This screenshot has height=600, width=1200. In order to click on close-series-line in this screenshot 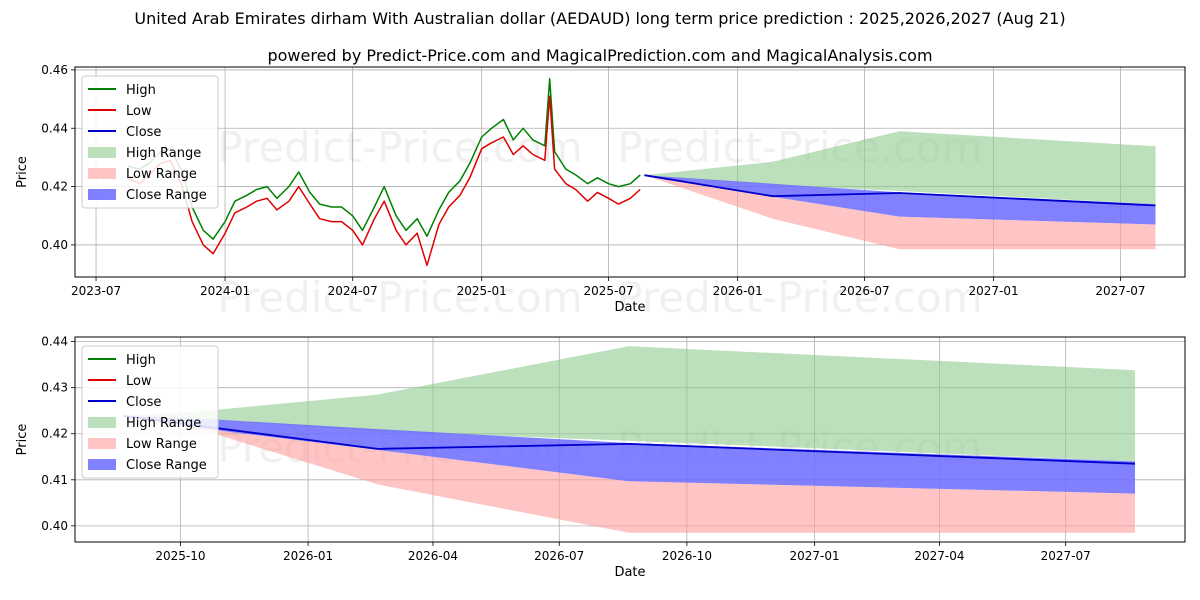, I will do `click(900, 190)`.